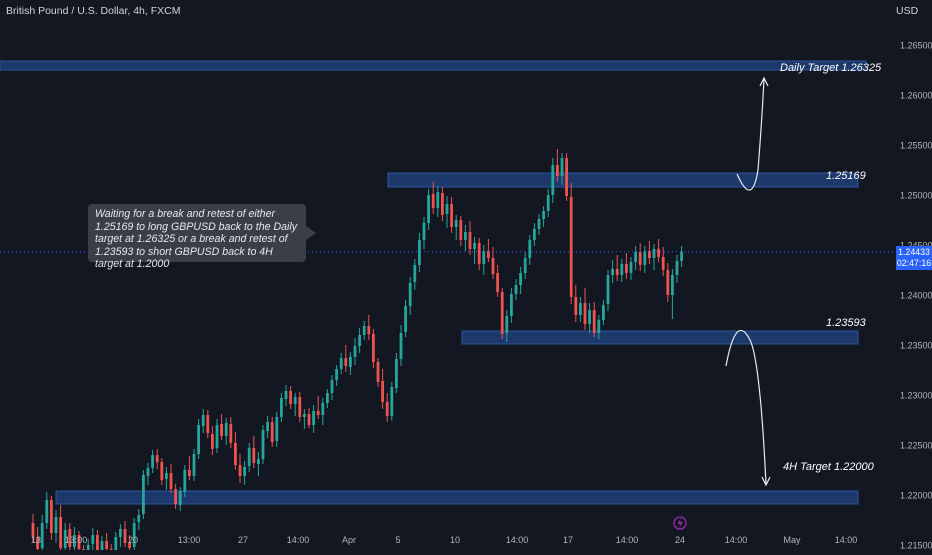  Describe the element at coordinates (680, 523) in the screenshot. I see `lightning-bolt-icon` at that location.